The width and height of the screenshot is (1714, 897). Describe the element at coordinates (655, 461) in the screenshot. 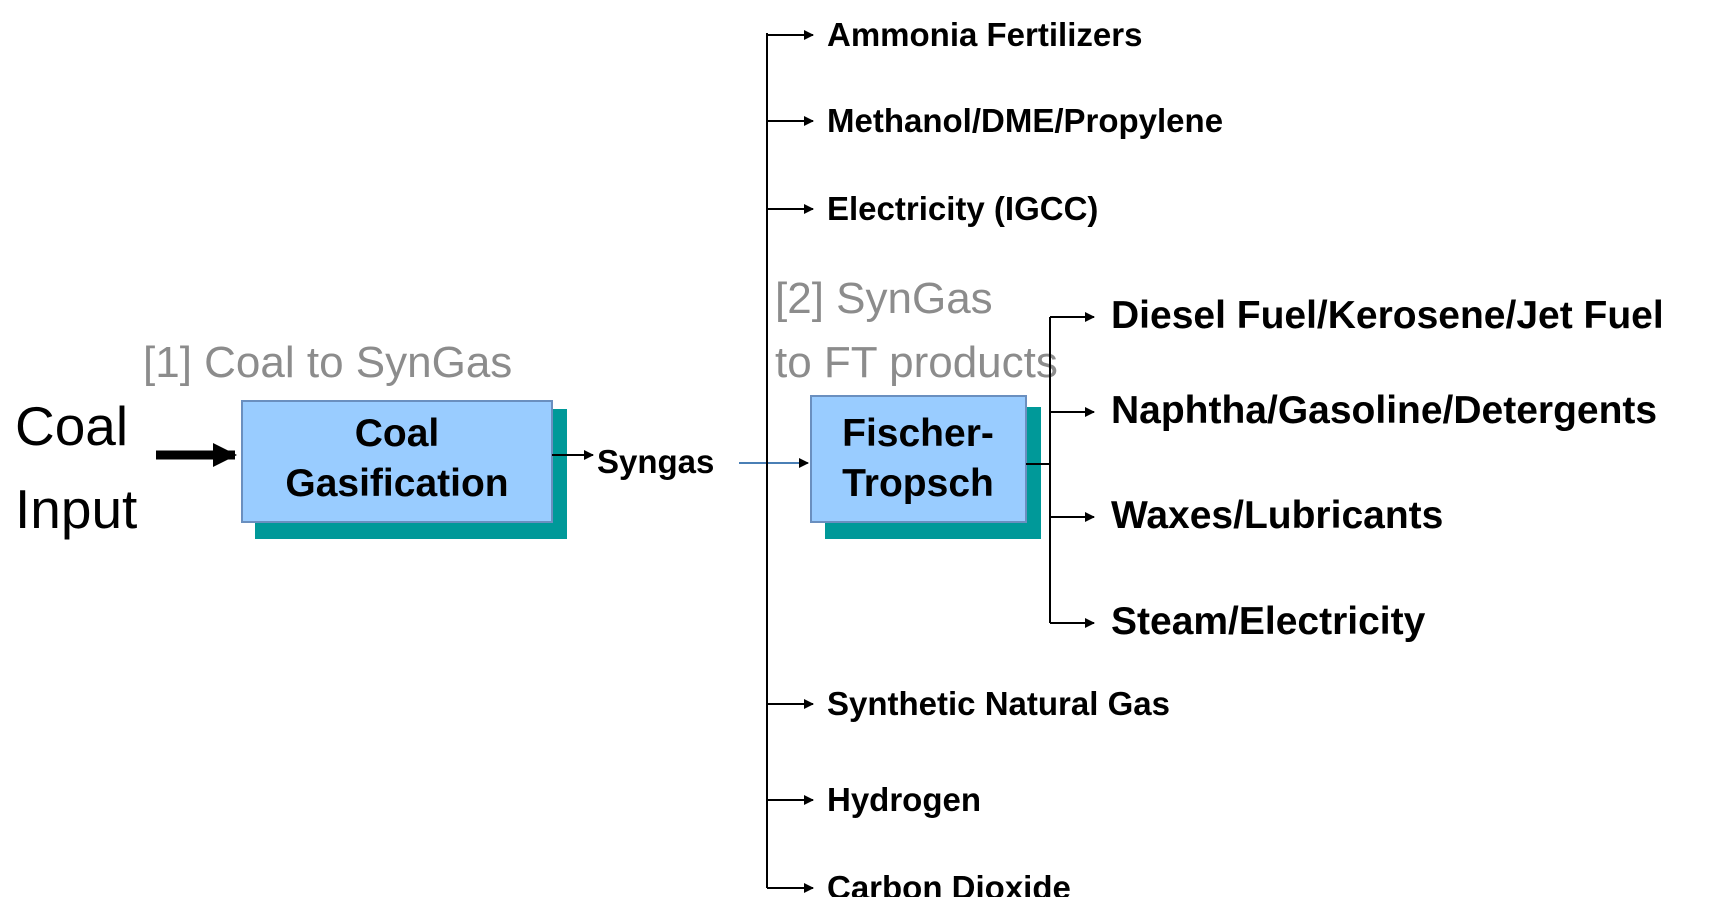

I see `intermediate-text: Syngas` at that location.